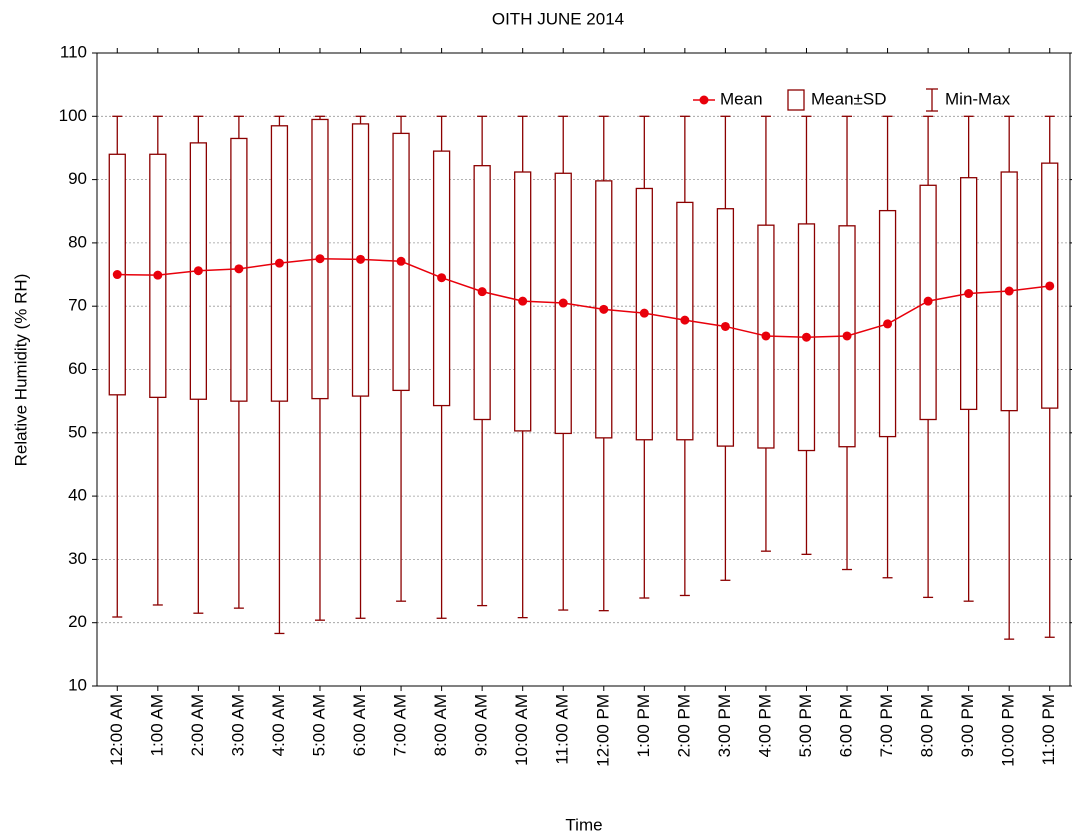  What do you see at coordinates (805, 725) in the screenshot?
I see `x-tick-label: 5:00 PM` at bounding box center [805, 725].